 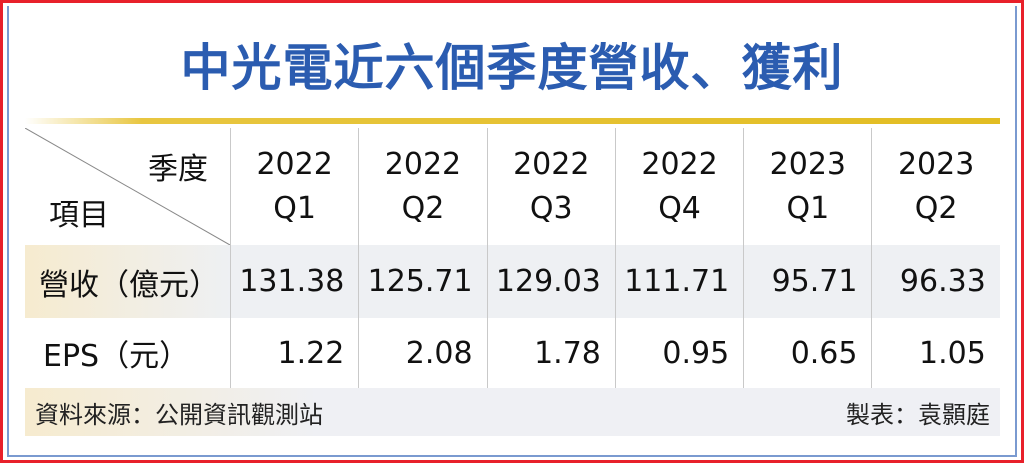 What do you see at coordinates (422, 186) in the screenshot?
I see `column-header: 2022 Q2` at bounding box center [422, 186].